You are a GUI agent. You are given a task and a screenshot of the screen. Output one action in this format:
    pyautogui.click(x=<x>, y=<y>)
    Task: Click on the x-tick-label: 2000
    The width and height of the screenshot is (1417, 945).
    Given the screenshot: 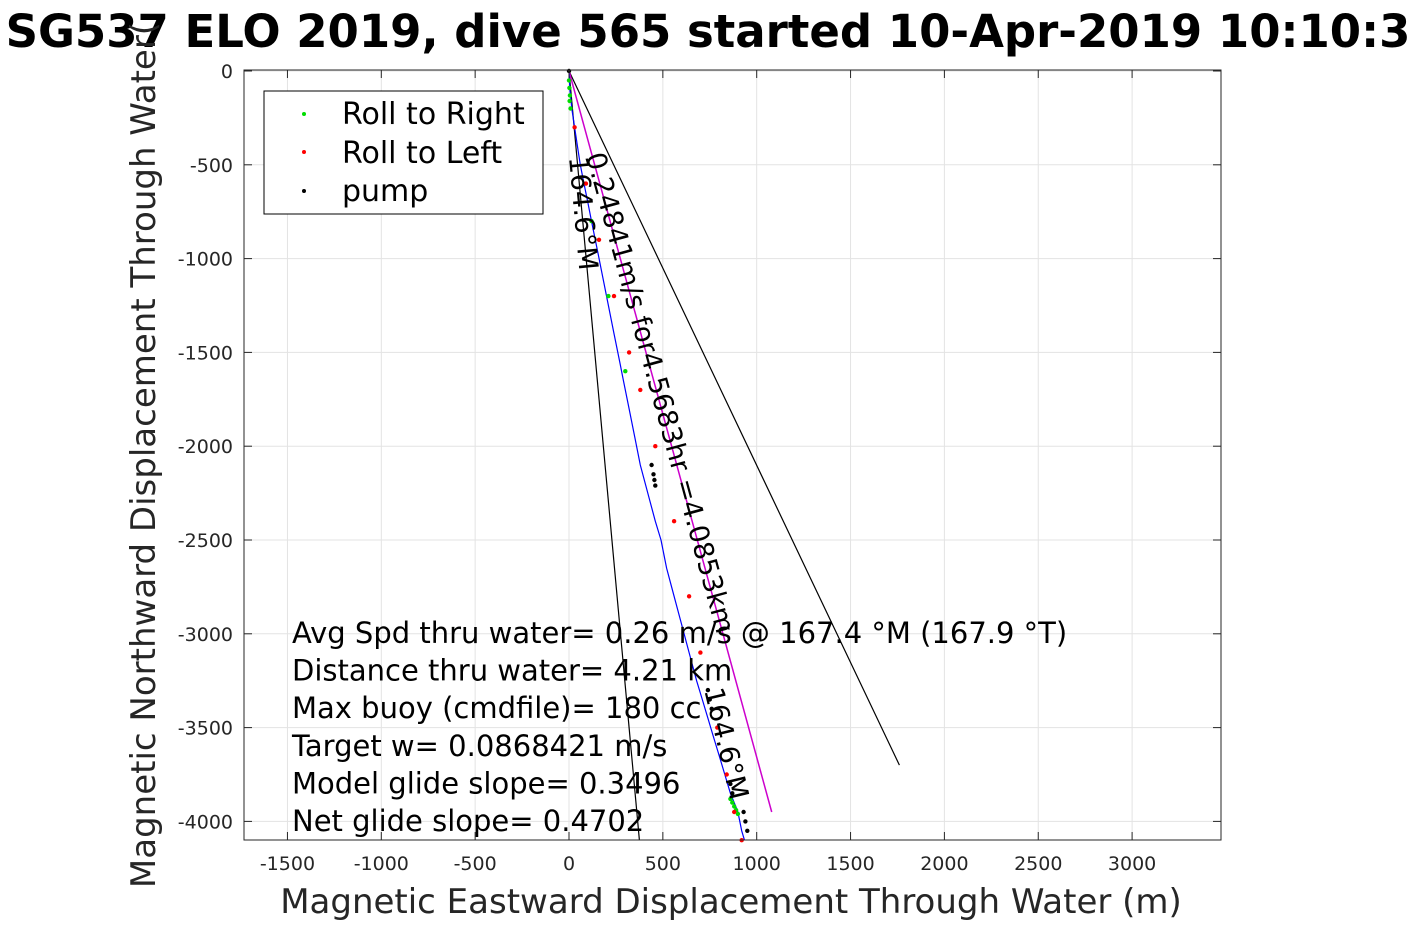 What is the action you would take?
    pyautogui.click(x=944, y=864)
    